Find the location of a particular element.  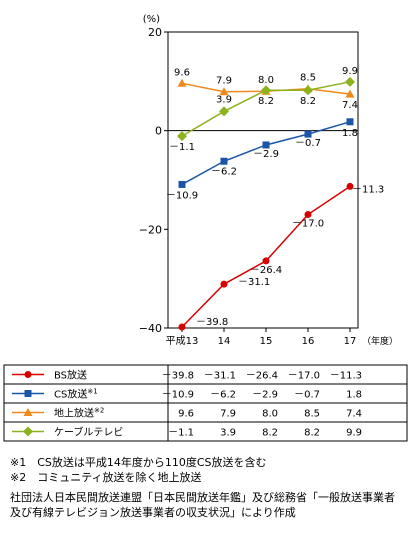

y-tick-label: 0 is located at coordinates (158, 131).